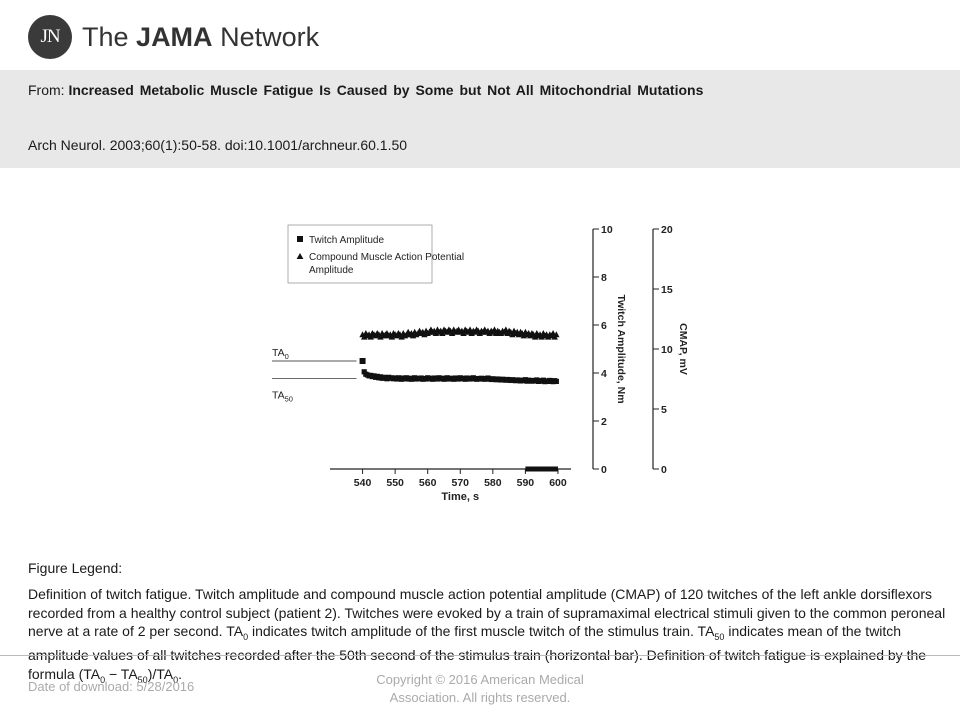 Image resolution: width=960 pixels, height=720 pixels. What do you see at coordinates (480, 697) in the screenshot?
I see `copyright-line-2: Association. All rights reserved.` at bounding box center [480, 697].